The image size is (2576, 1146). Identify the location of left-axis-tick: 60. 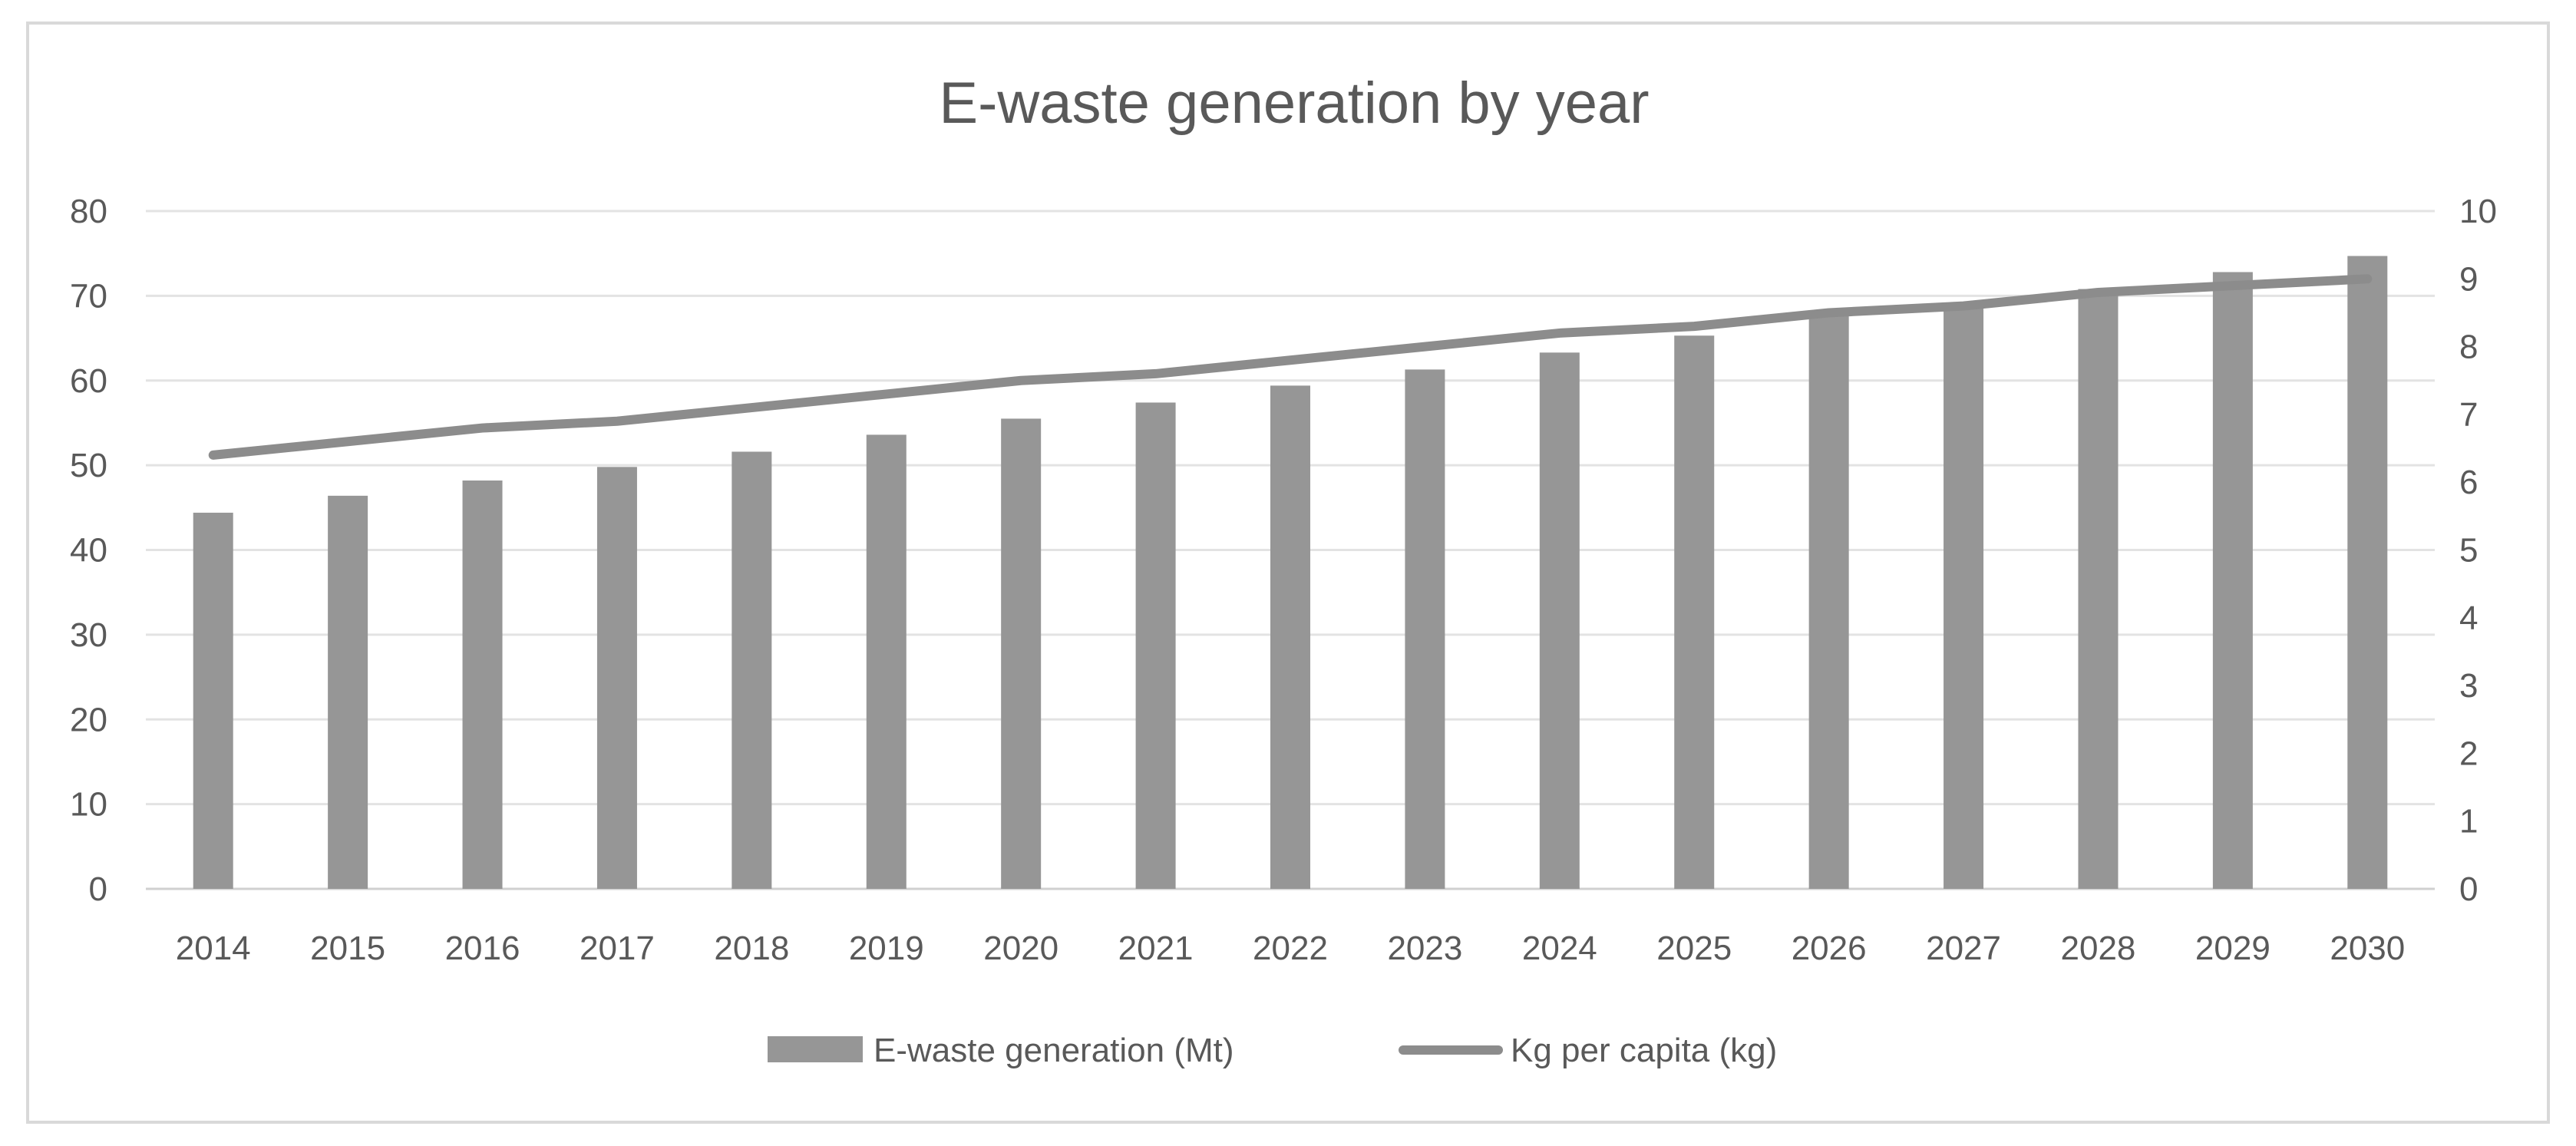
(88, 381).